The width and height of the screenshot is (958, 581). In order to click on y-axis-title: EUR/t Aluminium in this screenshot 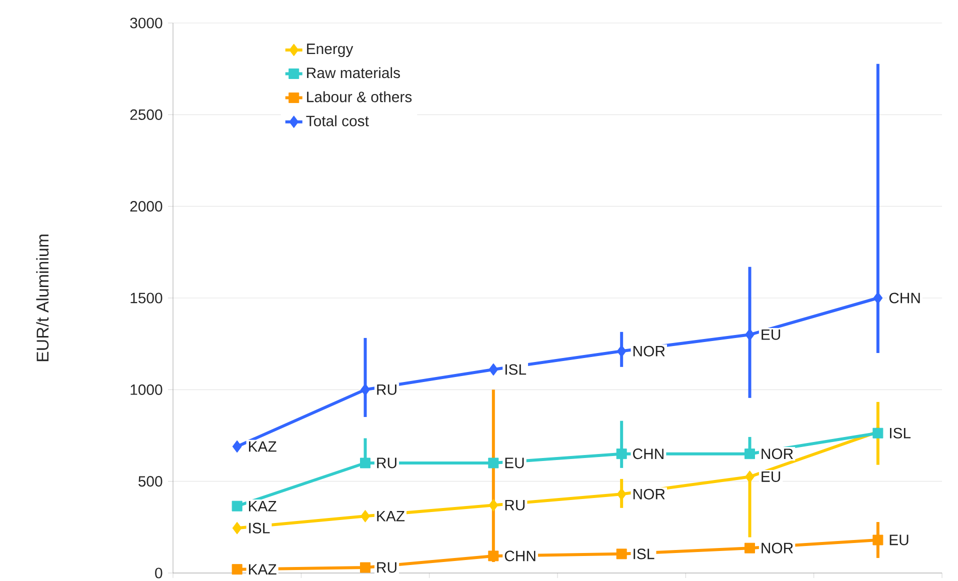, I will do `click(42, 298)`.